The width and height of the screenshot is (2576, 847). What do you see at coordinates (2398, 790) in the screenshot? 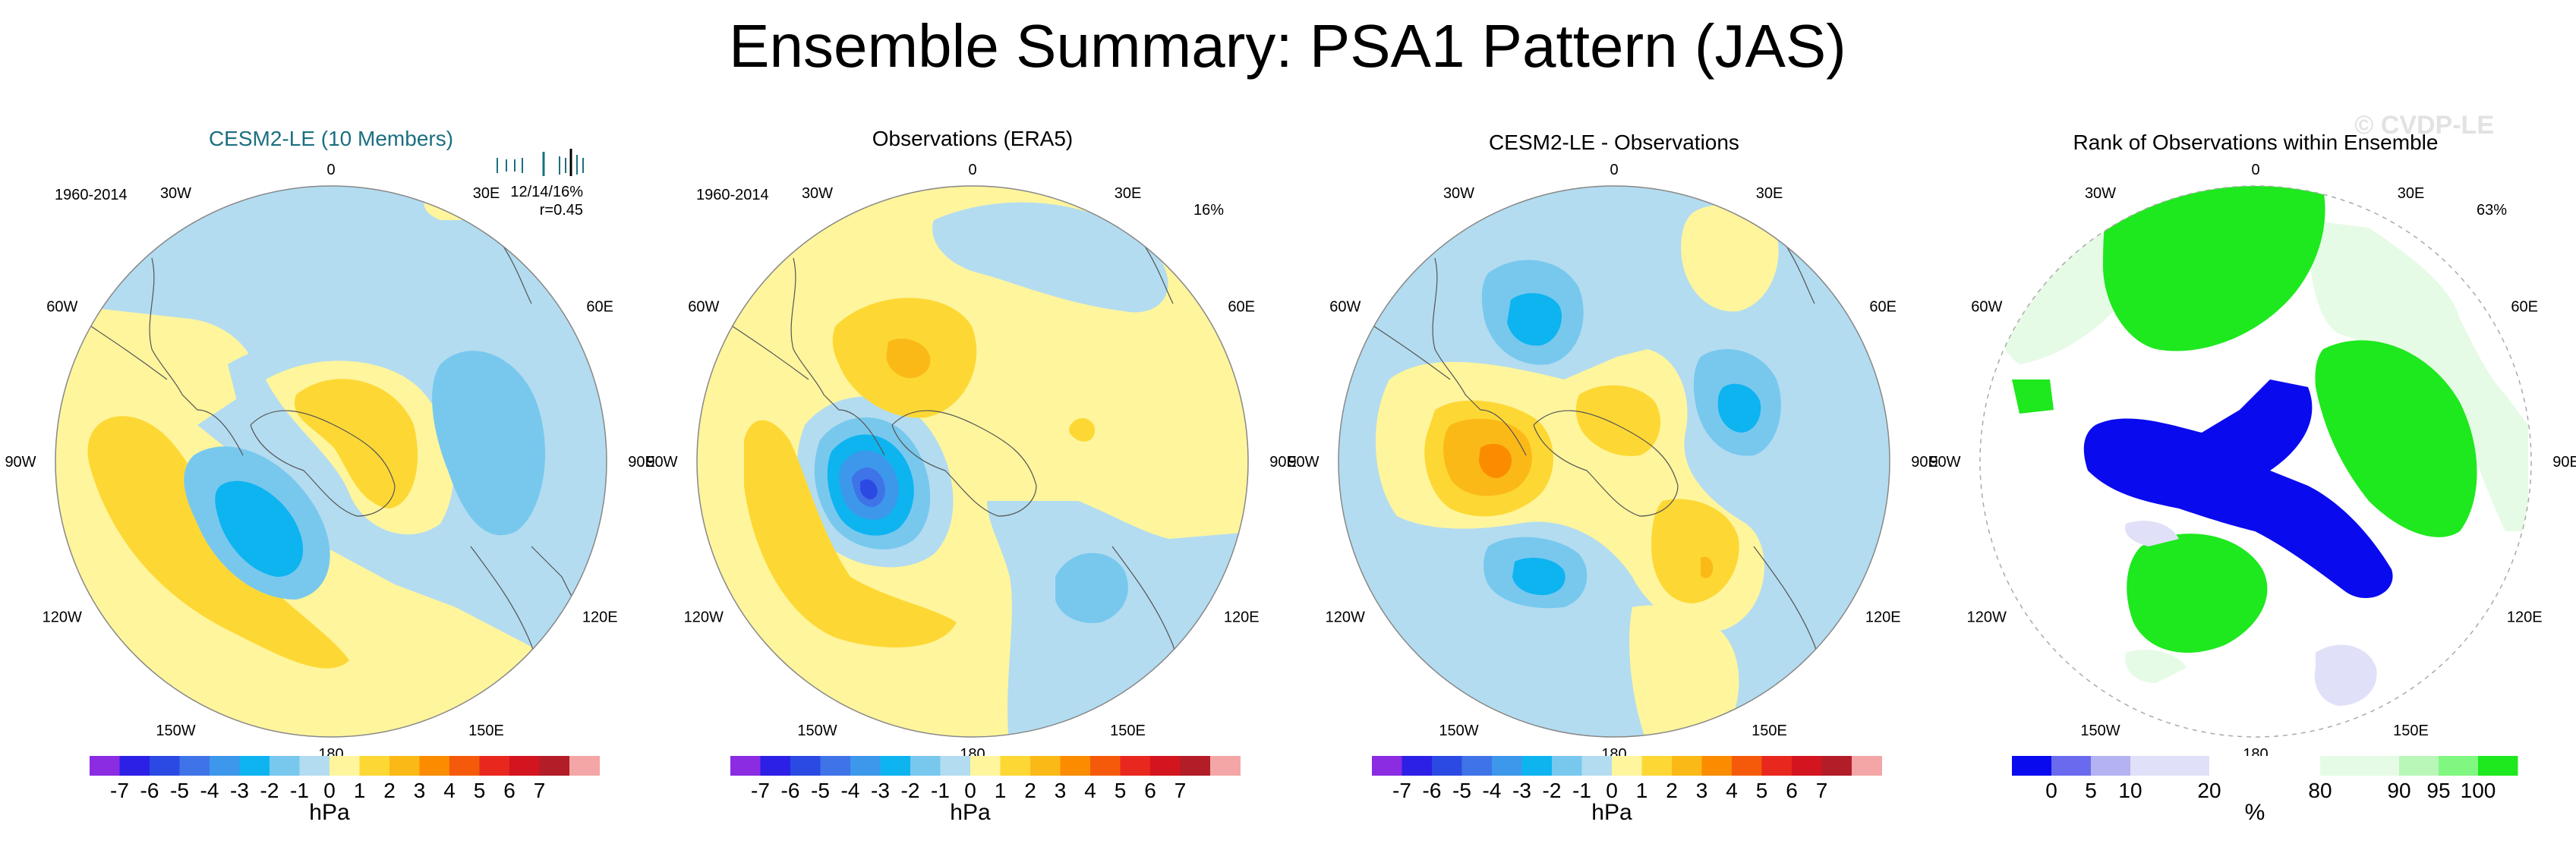
I see `colorbar-tick-label: 90` at bounding box center [2398, 790].